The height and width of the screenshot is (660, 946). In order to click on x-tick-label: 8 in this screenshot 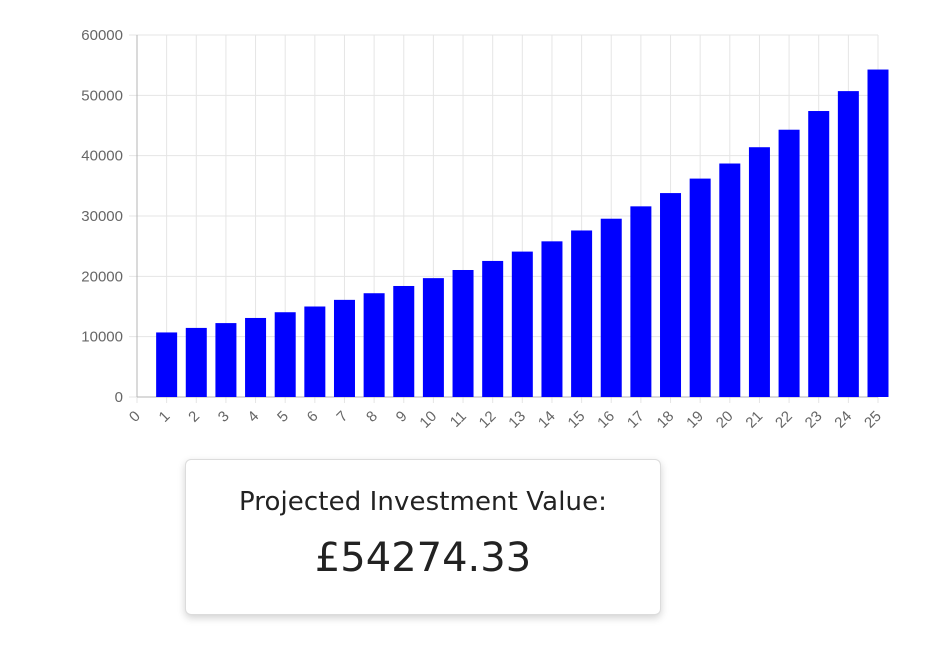, I will do `click(372, 417)`.